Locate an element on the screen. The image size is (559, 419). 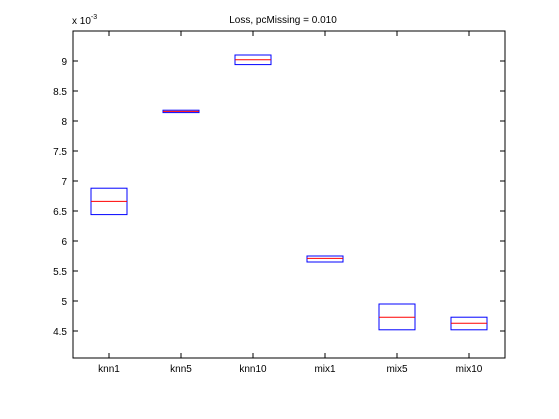
y-tick-label: 8 is located at coordinates (64, 122).